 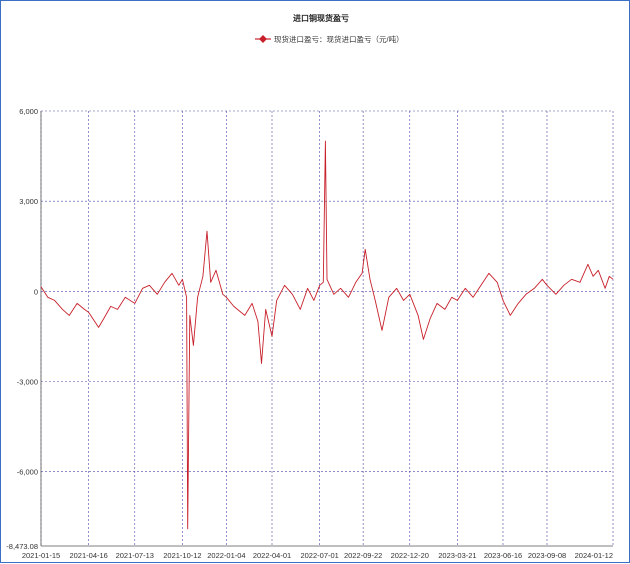 I want to click on x-tick-label: 2022-07-01, so click(x=319, y=555).